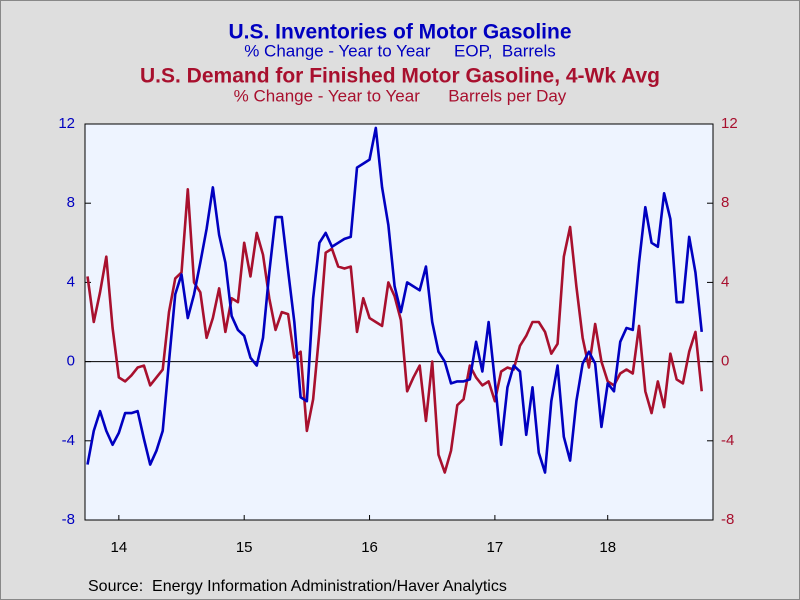 This screenshot has height=600, width=800. I want to click on y2-tick-label: 0, so click(725, 361).